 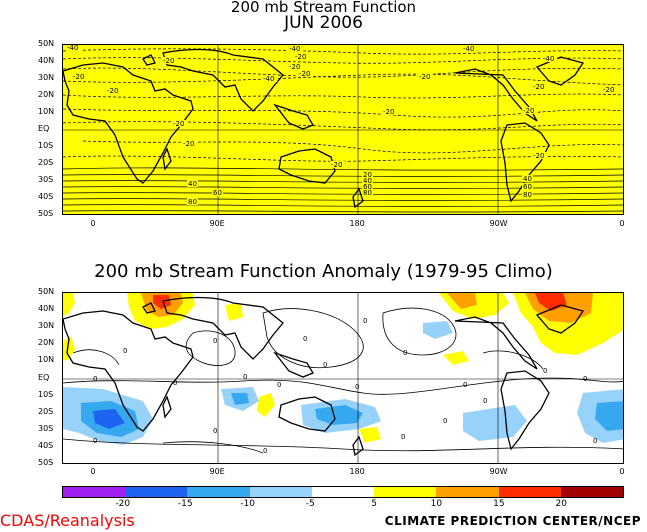 What do you see at coordinates (67, 520) in the screenshot?
I see `data-source-label: CDAS/Reanalysis` at bounding box center [67, 520].